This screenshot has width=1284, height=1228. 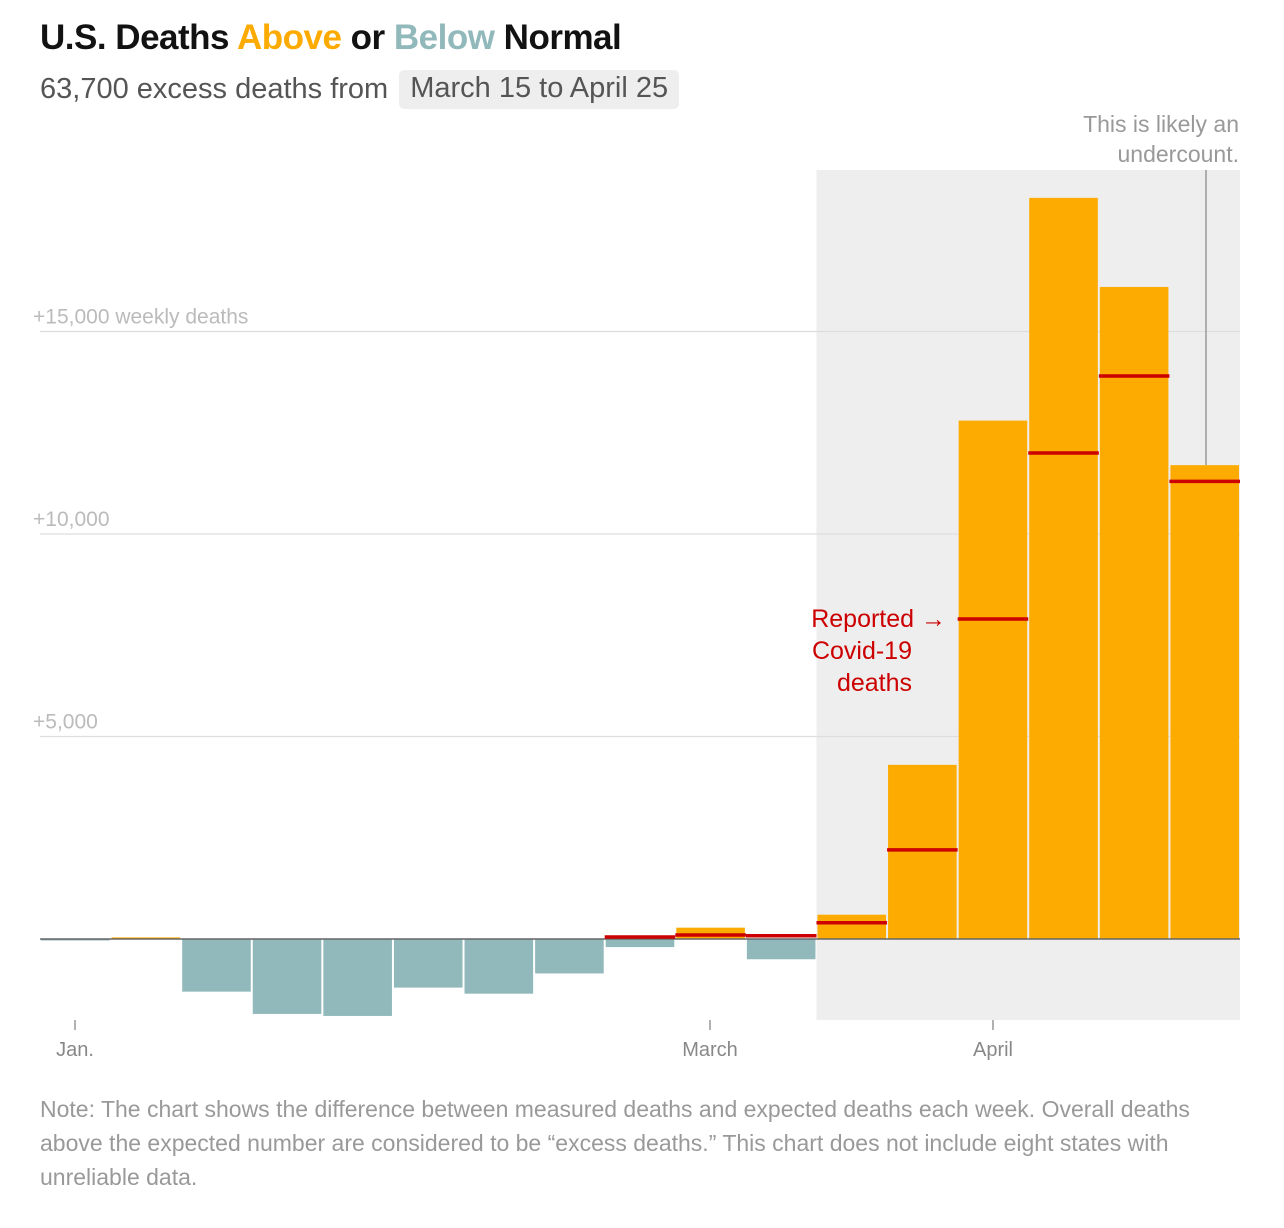 I want to click on x-tick-label: April, so click(x=993, y=1050).